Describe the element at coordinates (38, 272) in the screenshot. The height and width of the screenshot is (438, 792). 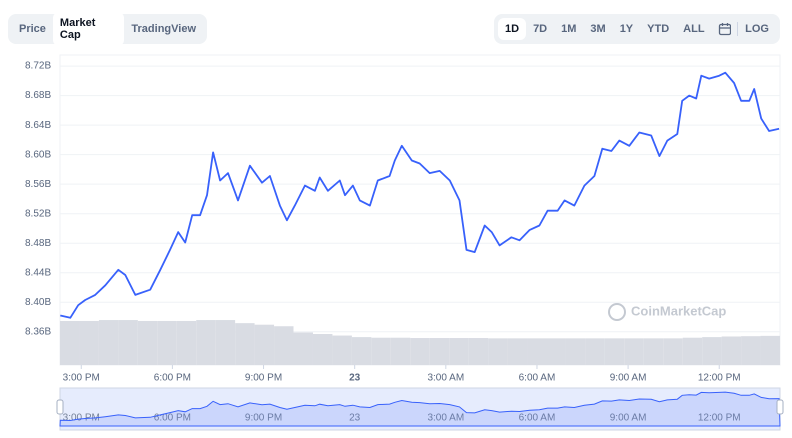
I see `y-tick-label: 8.44B` at that location.